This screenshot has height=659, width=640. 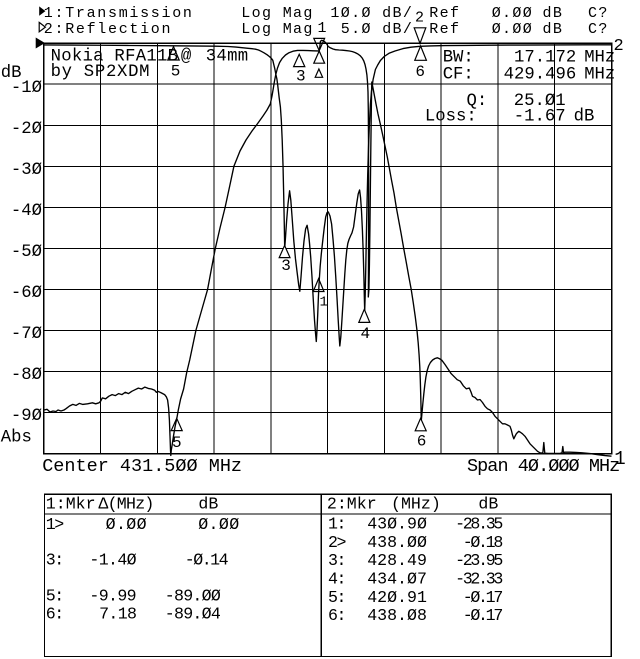 I want to click on svg-text: Span 4Ø.ØØØ MHz, so click(x=543, y=466).